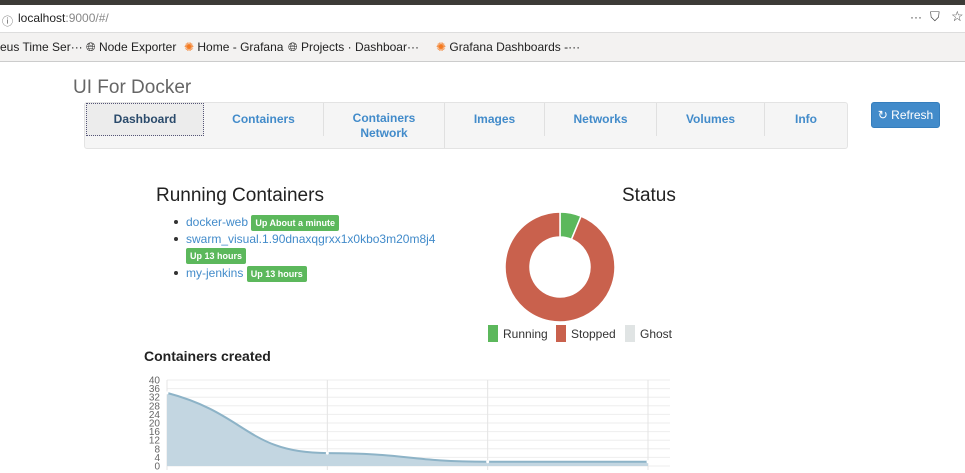  I want to click on y-tick-label: 16, so click(155, 432).